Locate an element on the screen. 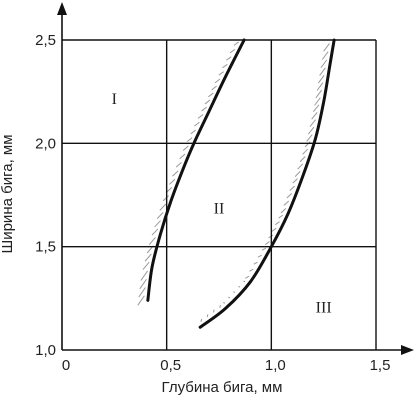 The image size is (418, 400). x-tick-label: 0 is located at coordinates (66, 365).